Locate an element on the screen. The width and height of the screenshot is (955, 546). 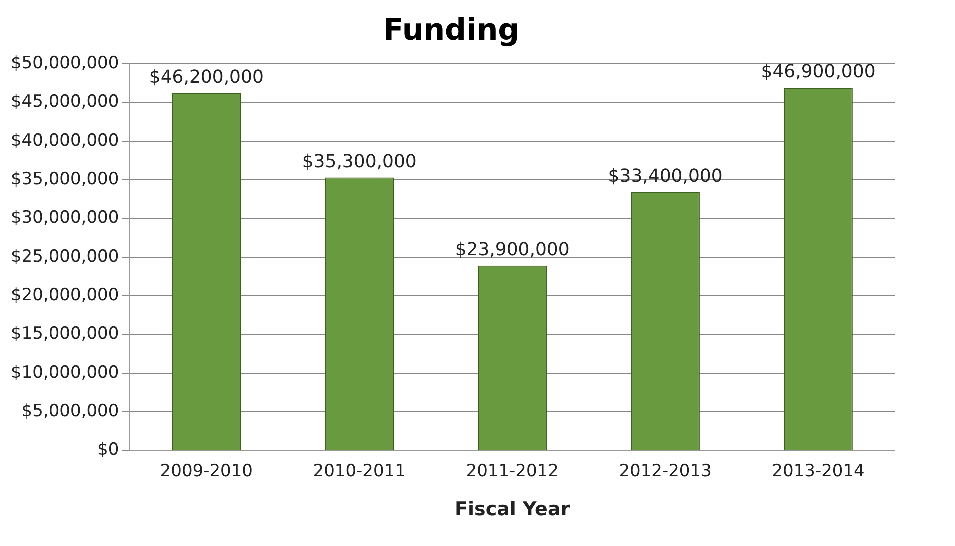
data-label: $46,900,000 is located at coordinates (818, 72).